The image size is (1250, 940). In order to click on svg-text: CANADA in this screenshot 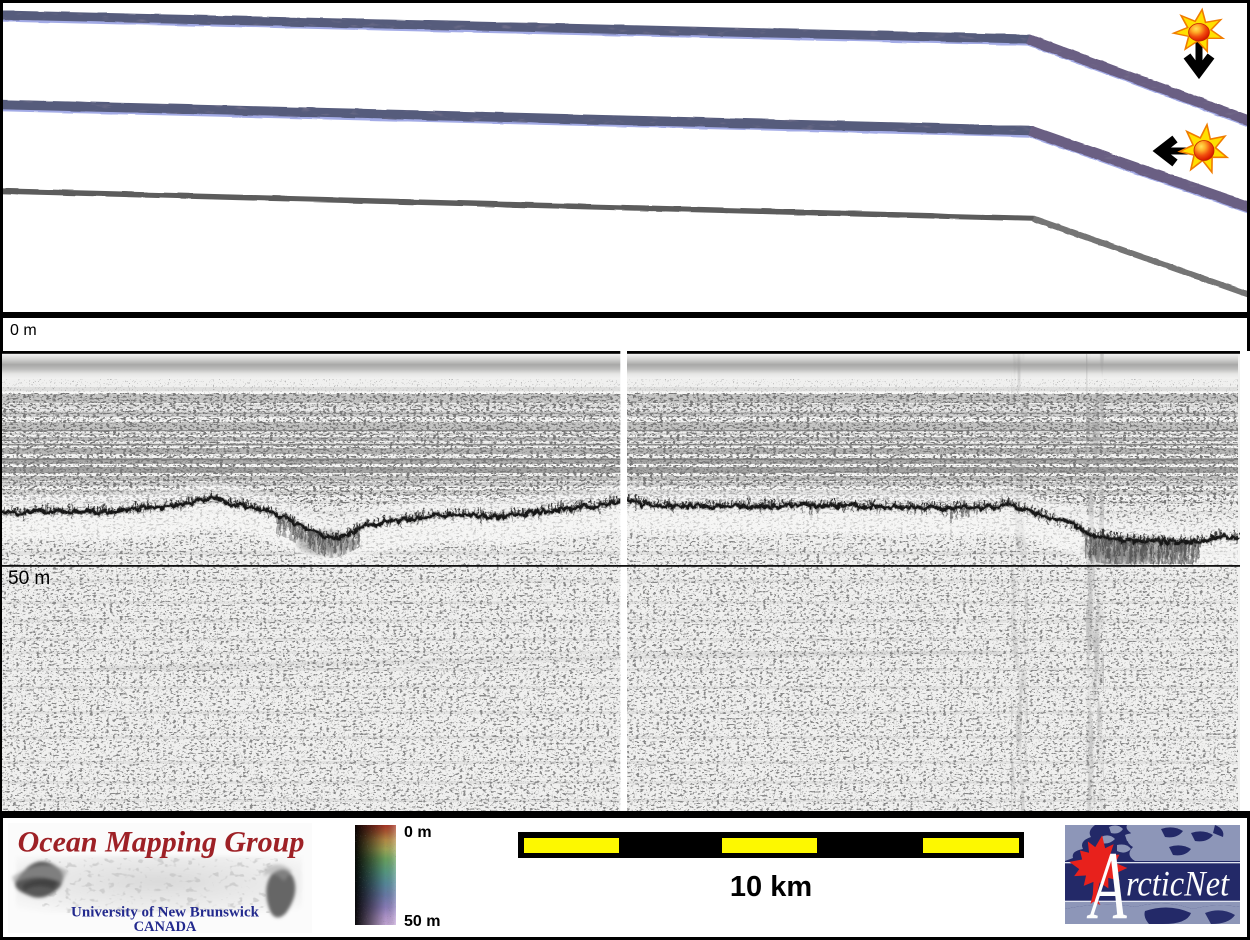, I will do `click(165, 926)`.